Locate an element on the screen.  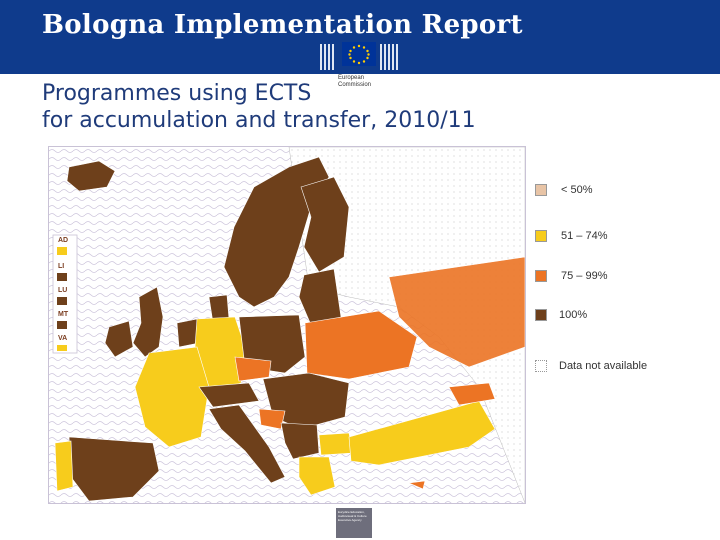
inset-label-va: VA is located at coordinates (63, 338).